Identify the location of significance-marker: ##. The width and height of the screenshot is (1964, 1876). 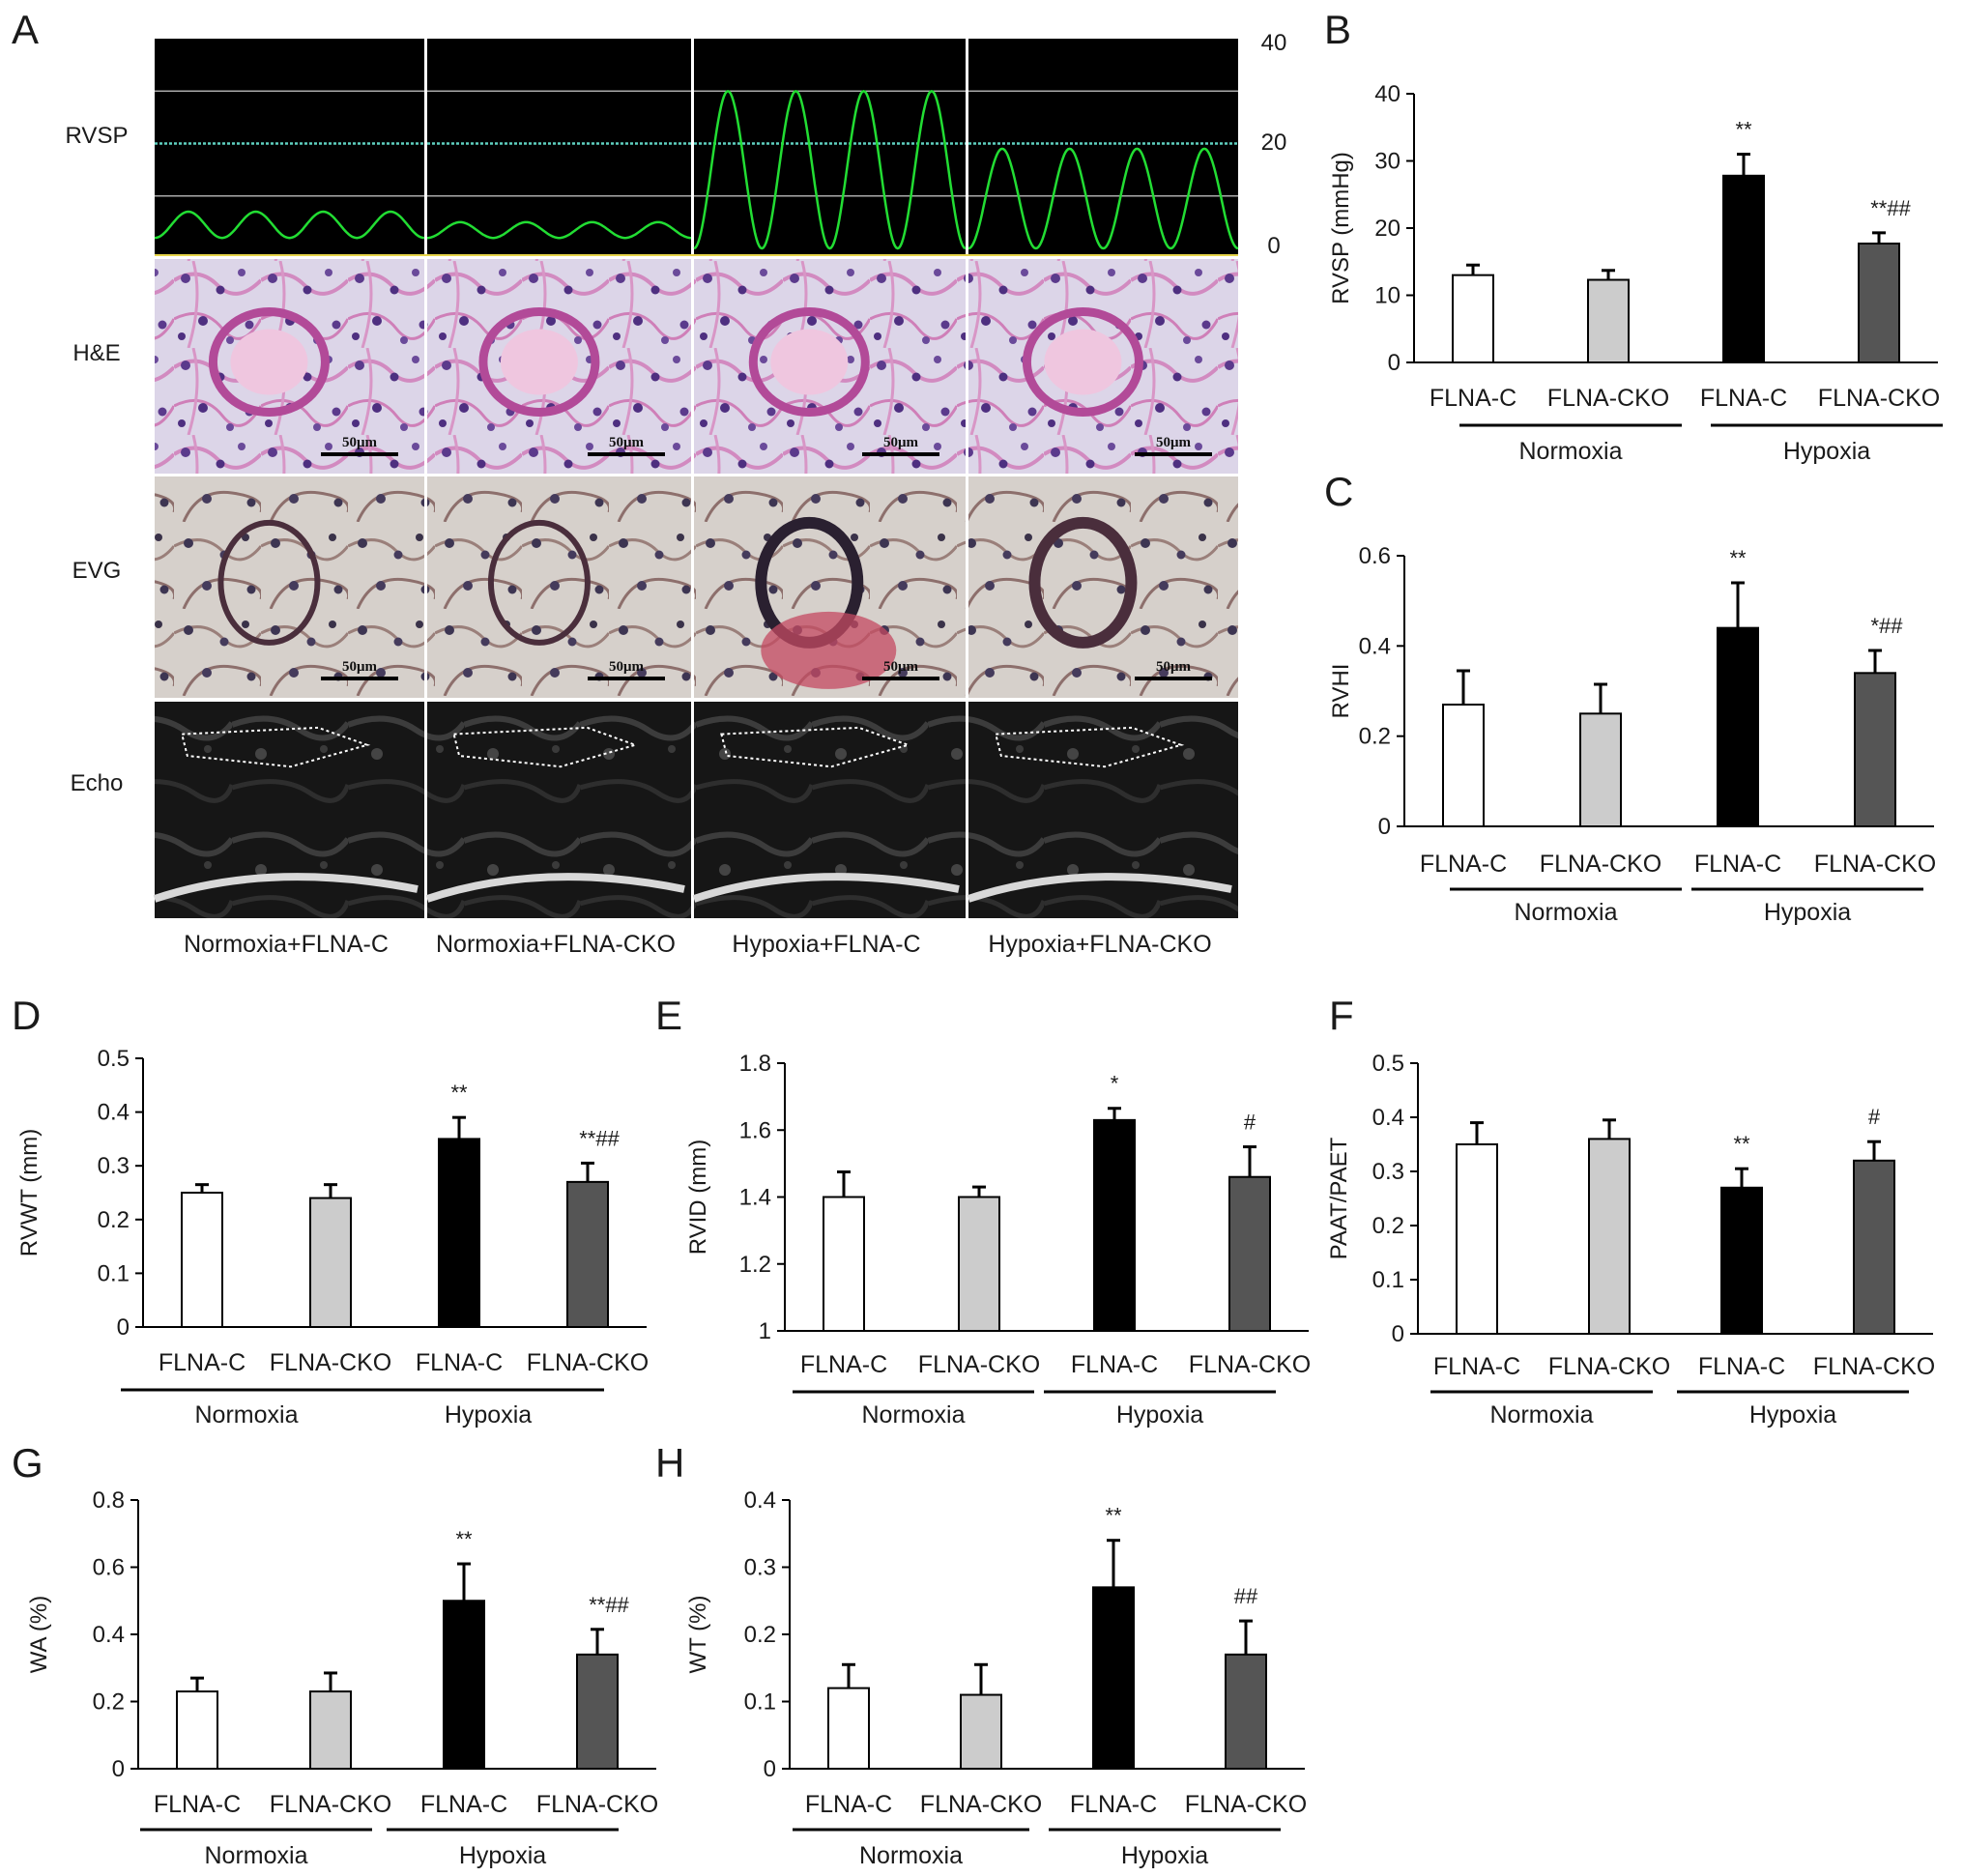
(1246, 1596).